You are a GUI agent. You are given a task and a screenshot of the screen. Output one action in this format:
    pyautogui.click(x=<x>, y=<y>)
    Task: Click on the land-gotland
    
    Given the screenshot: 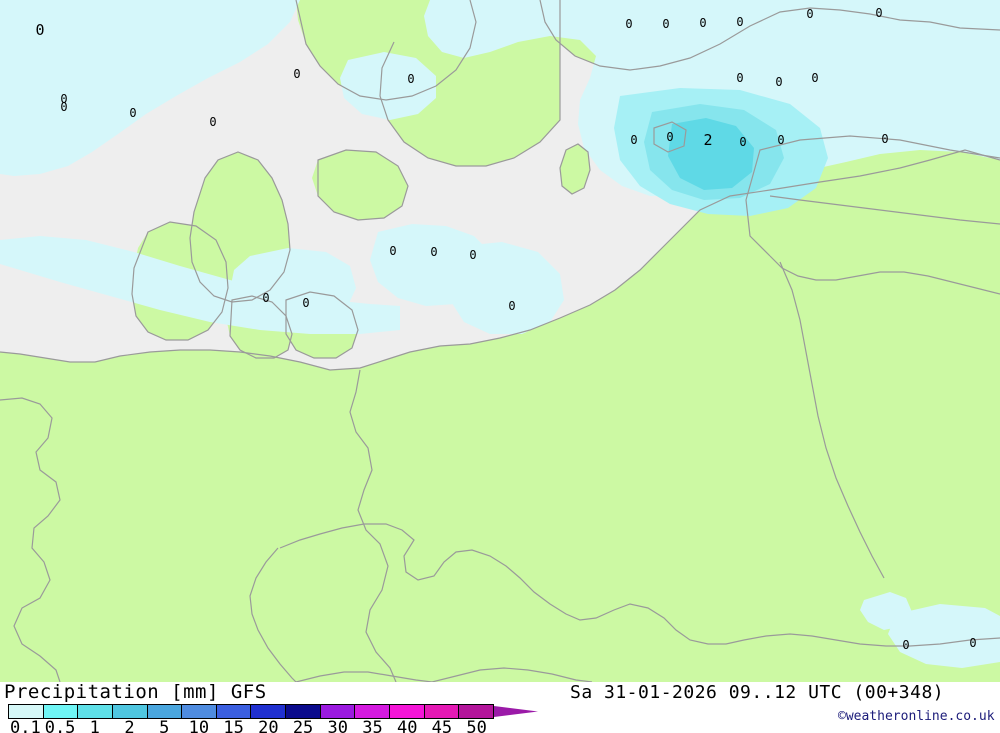 What is the action you would take?
    pyautogui.click(x=575, y=169)
    